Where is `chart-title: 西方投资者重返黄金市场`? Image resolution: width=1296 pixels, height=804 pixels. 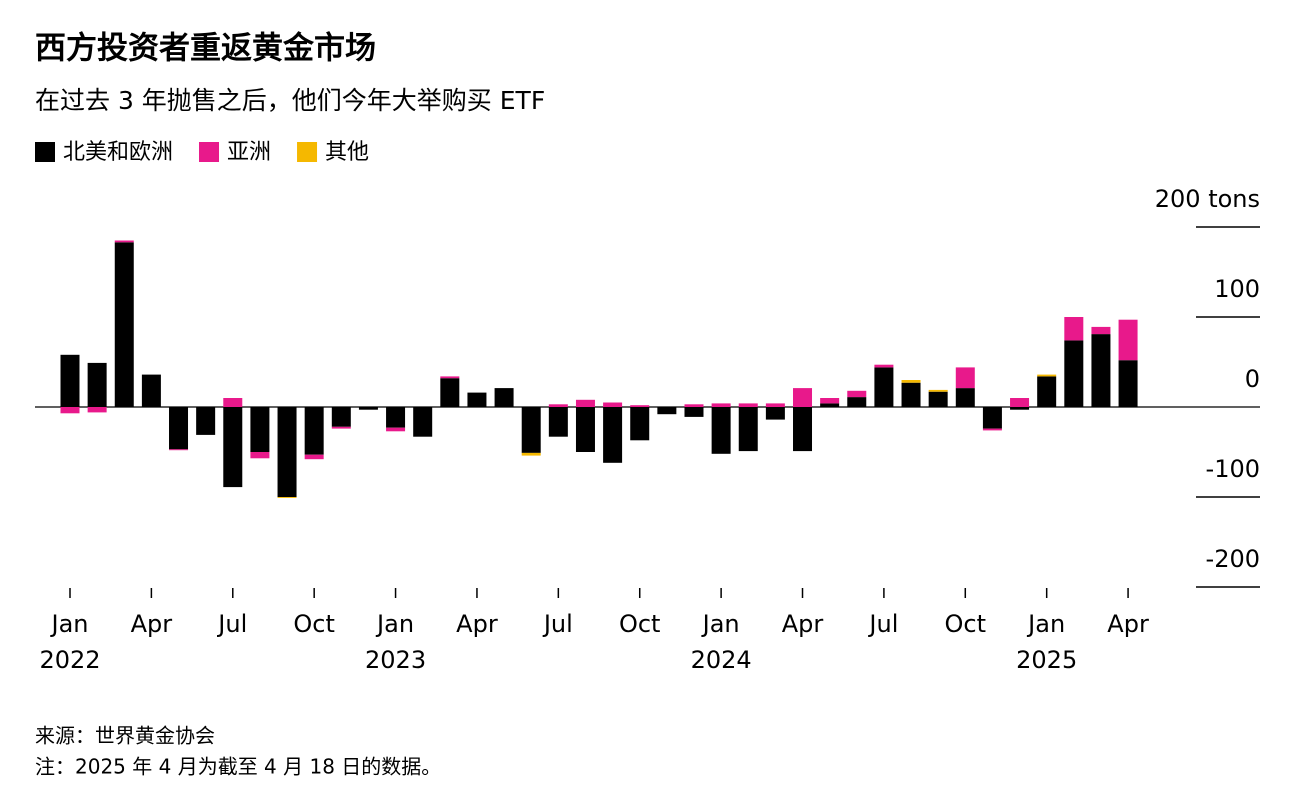 chart-title: 西方投资者重返黄金市场 is located at coordinates (205, 49).